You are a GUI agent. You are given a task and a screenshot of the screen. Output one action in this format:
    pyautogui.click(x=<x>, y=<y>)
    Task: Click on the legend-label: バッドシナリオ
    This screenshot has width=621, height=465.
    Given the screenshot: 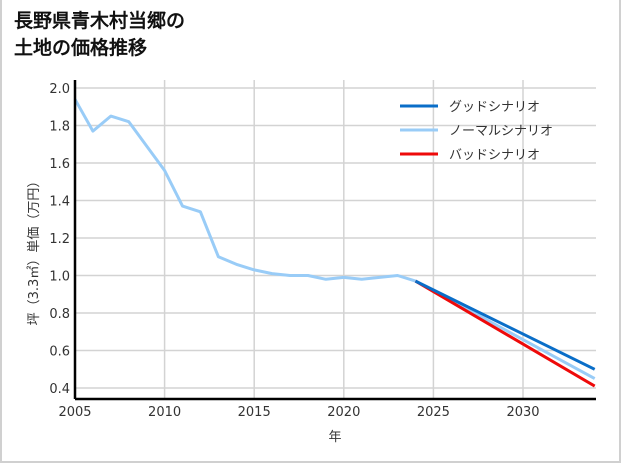 What is the action you would take?
    pyautogui.click(x=494, y=155)
    